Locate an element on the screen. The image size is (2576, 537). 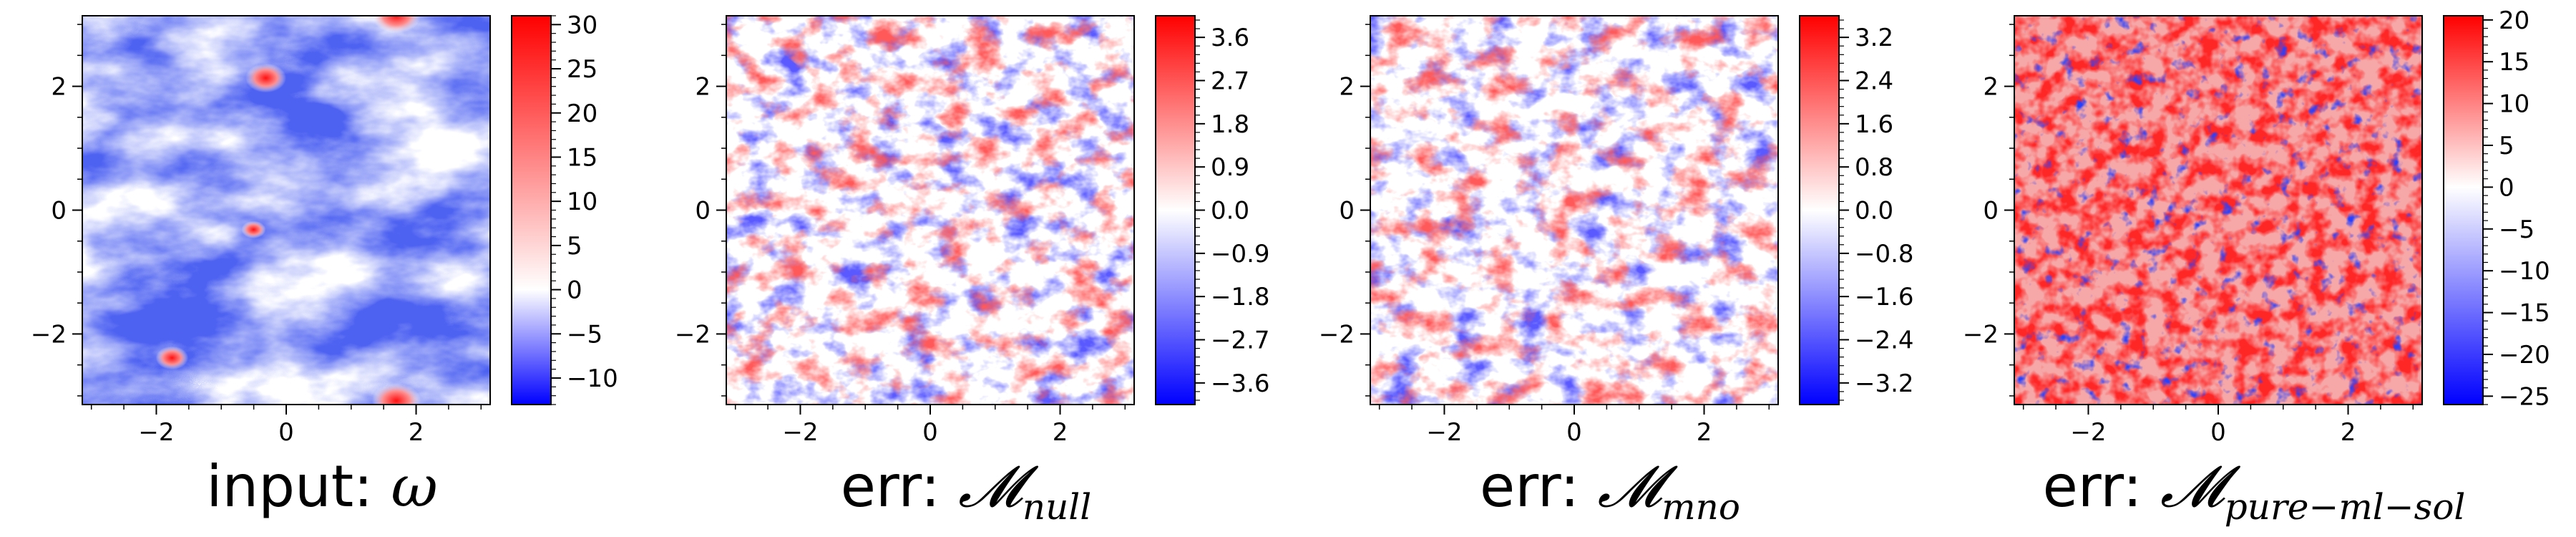
panel-title: err: 𝓜pure−ml−sol is located at coordinates (2254, 490).